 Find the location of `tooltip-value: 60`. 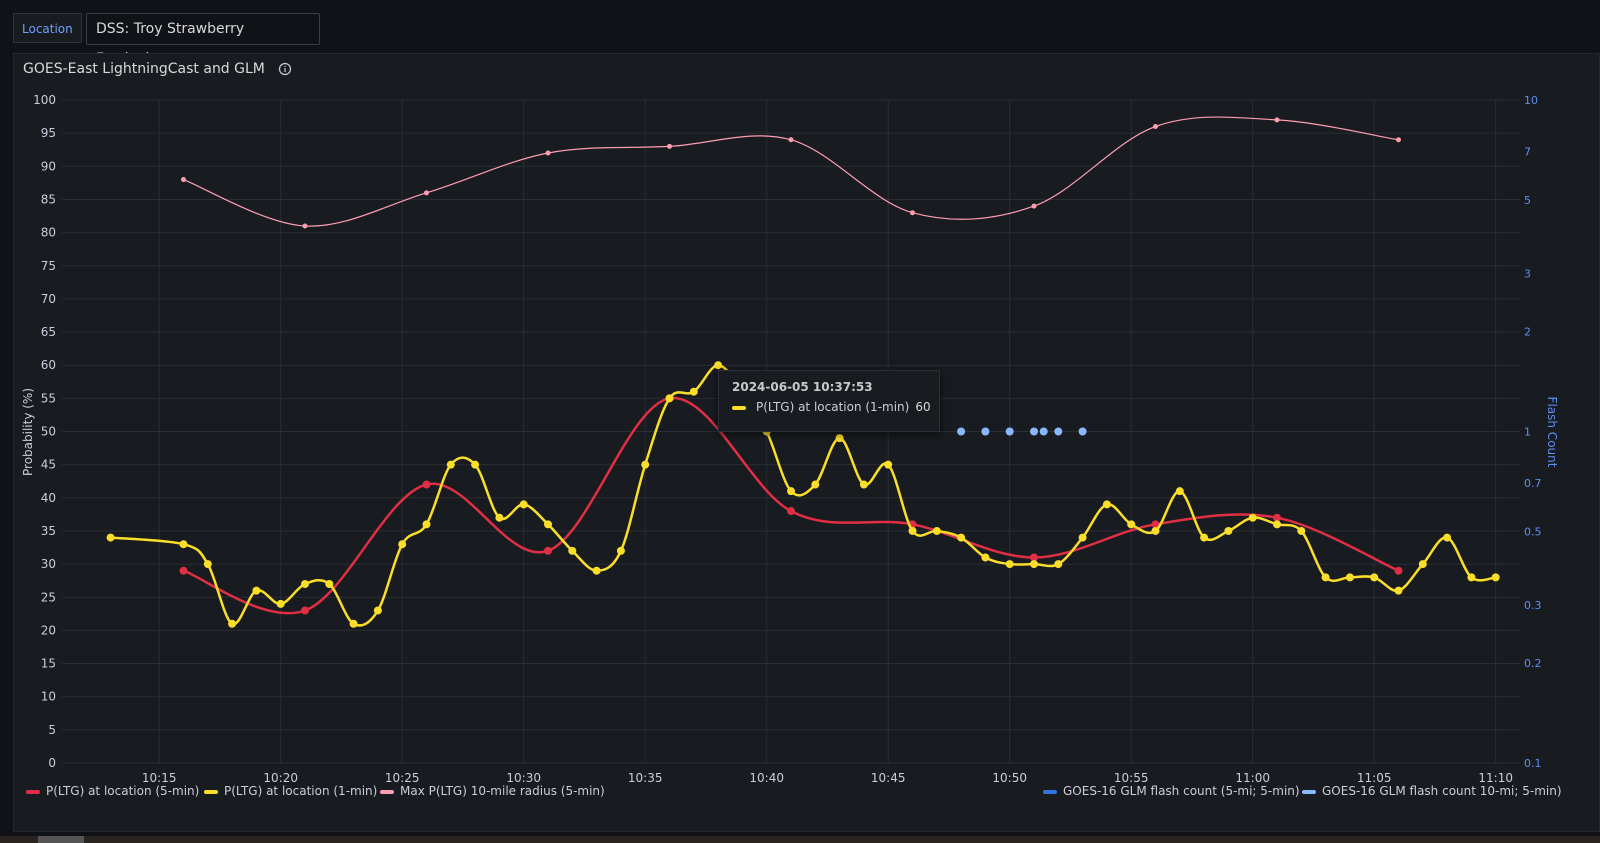

tooltip-value: 60 is located at coordinates (923, 407).